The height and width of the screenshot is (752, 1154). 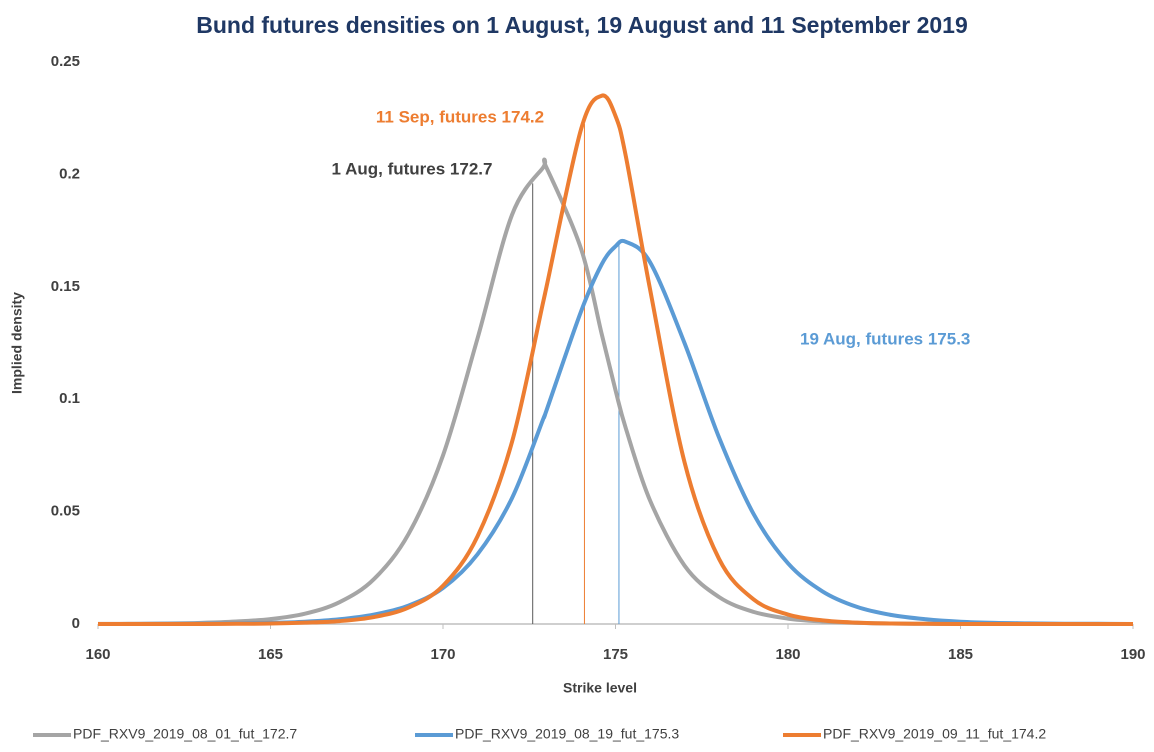 What do you see at coordinates (69, 398) in the screenshot?
I see `y-tick-label: 0.1` at bounding box center [69, 398].